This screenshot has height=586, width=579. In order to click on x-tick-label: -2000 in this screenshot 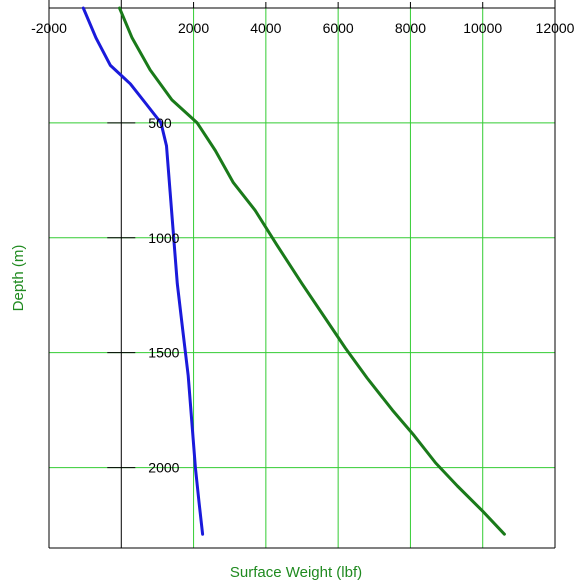, I will do `click(49, 28)`.